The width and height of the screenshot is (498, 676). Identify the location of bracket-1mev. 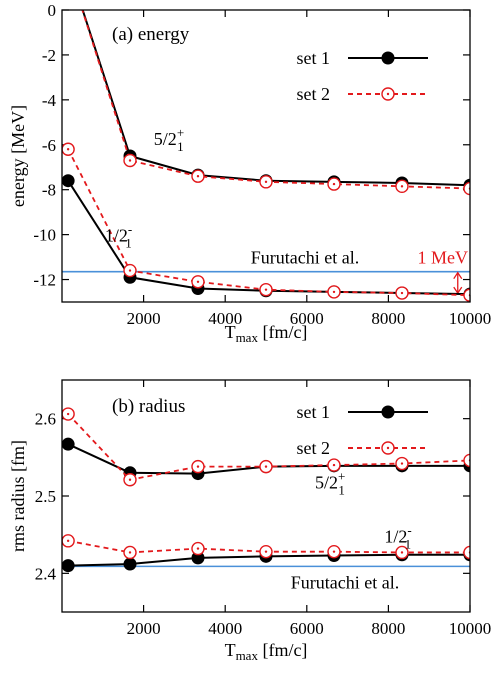
(458, 283).